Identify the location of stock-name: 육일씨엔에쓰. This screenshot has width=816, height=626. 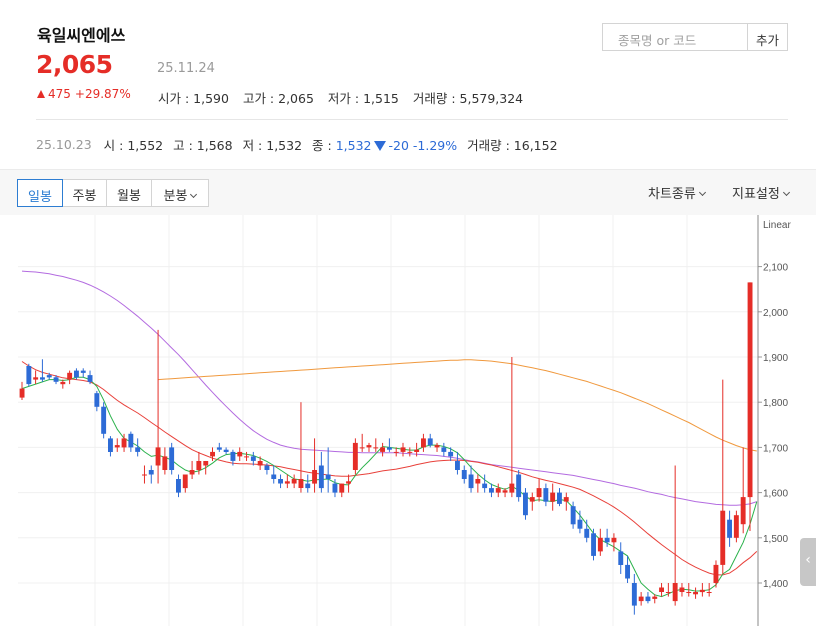
(81, 35).